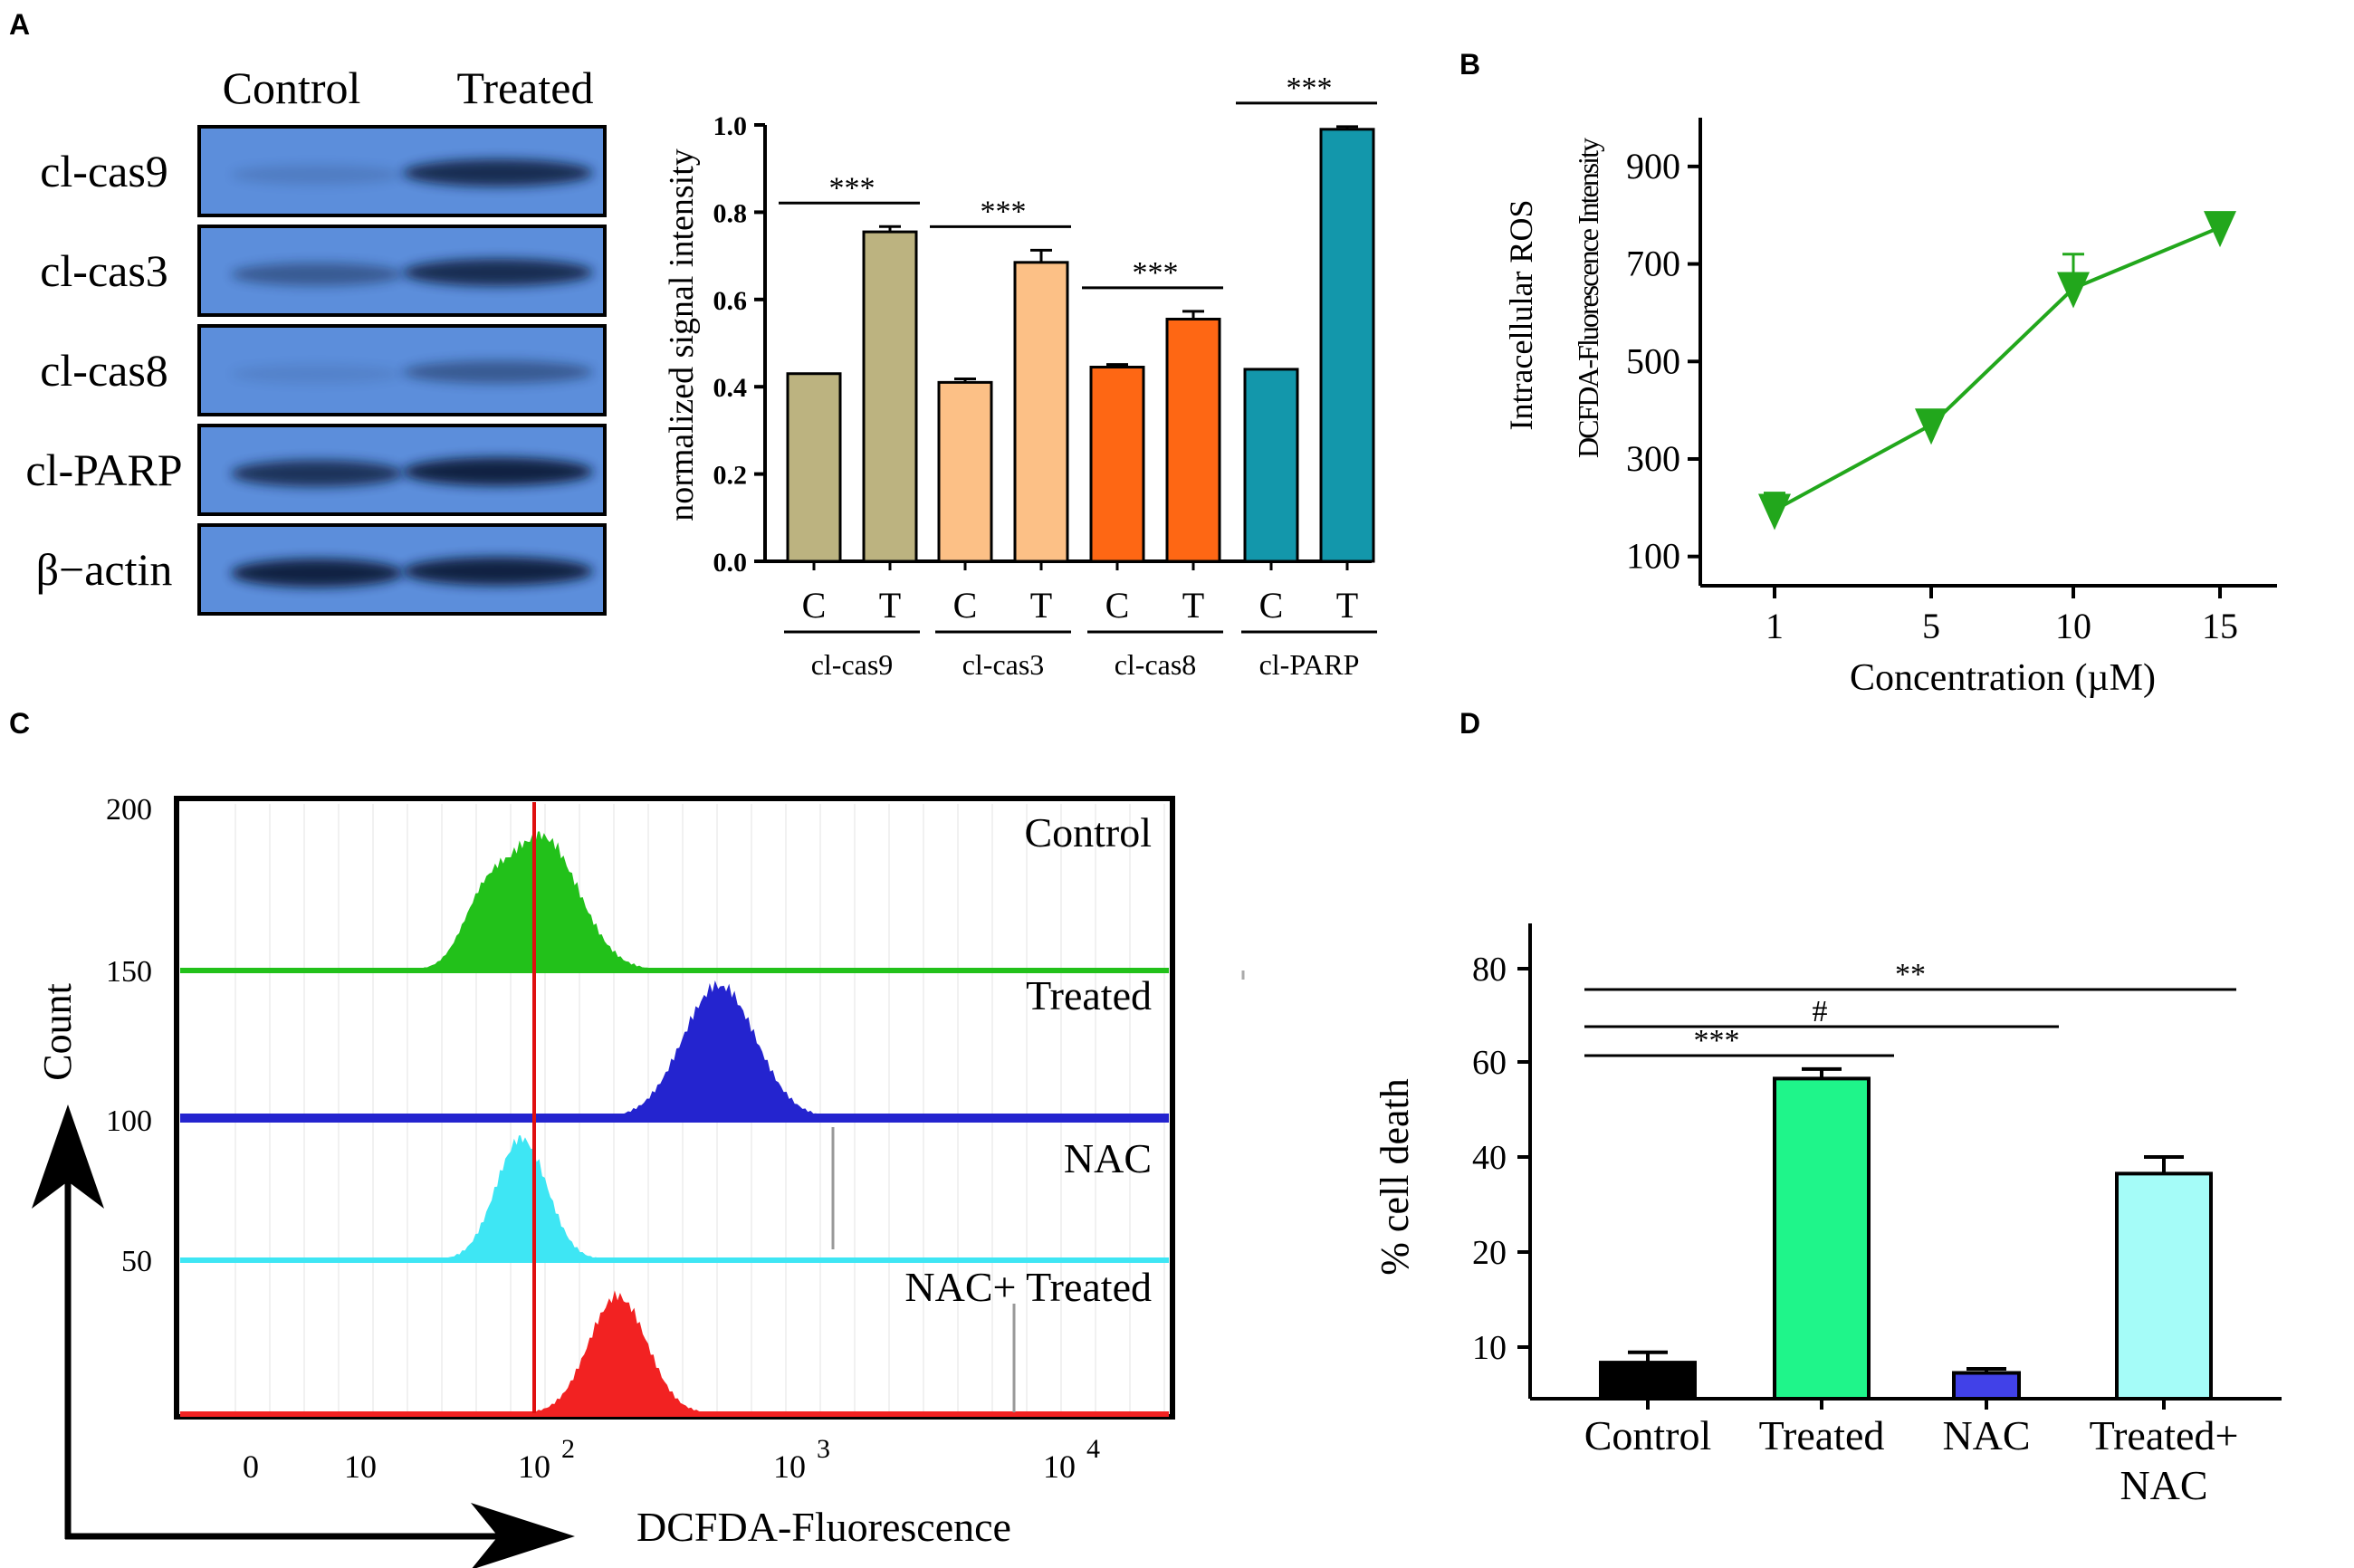 The height and width of the screenshot is (1568, 2354). Describe the element at coordinates (1717, 1040) in the screenshot. I see `d-comparison-label: ***` at that location.